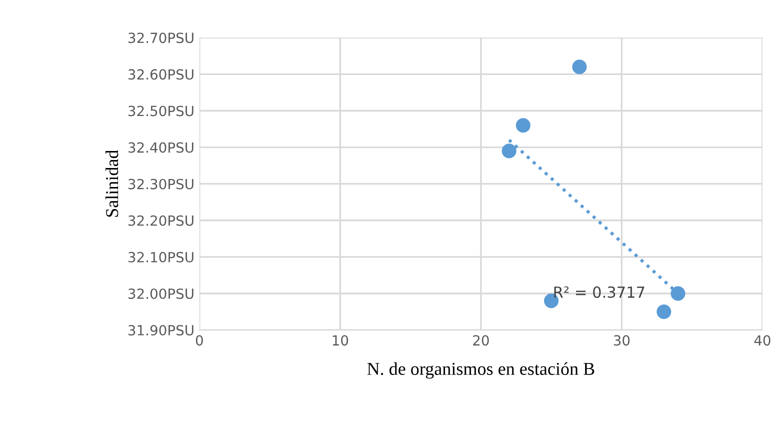 The height and width of the screenshot is (443, 782). Describe the element at coordinates (161, 330) in the screenshot. I see `y-tick-label: 31.90PSU` at that location.